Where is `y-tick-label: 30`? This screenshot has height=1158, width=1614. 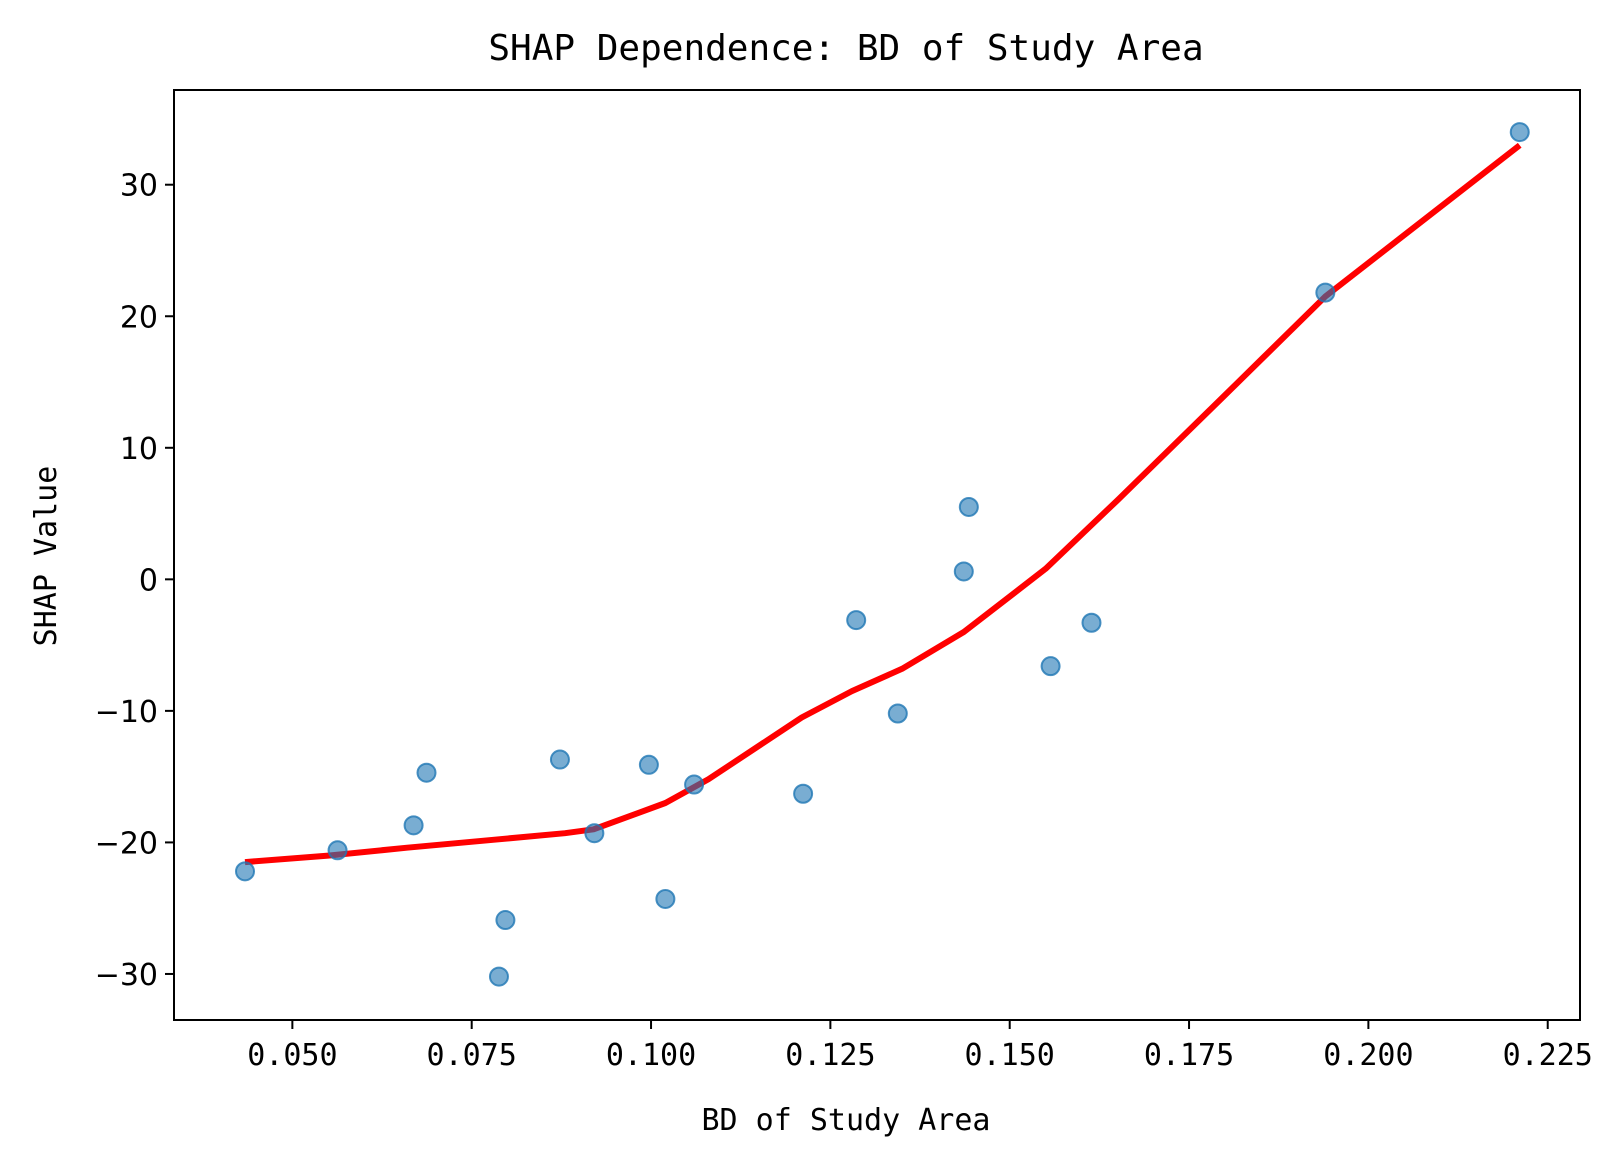
y-tick-label: 30 is located at coordinates (139, 186).